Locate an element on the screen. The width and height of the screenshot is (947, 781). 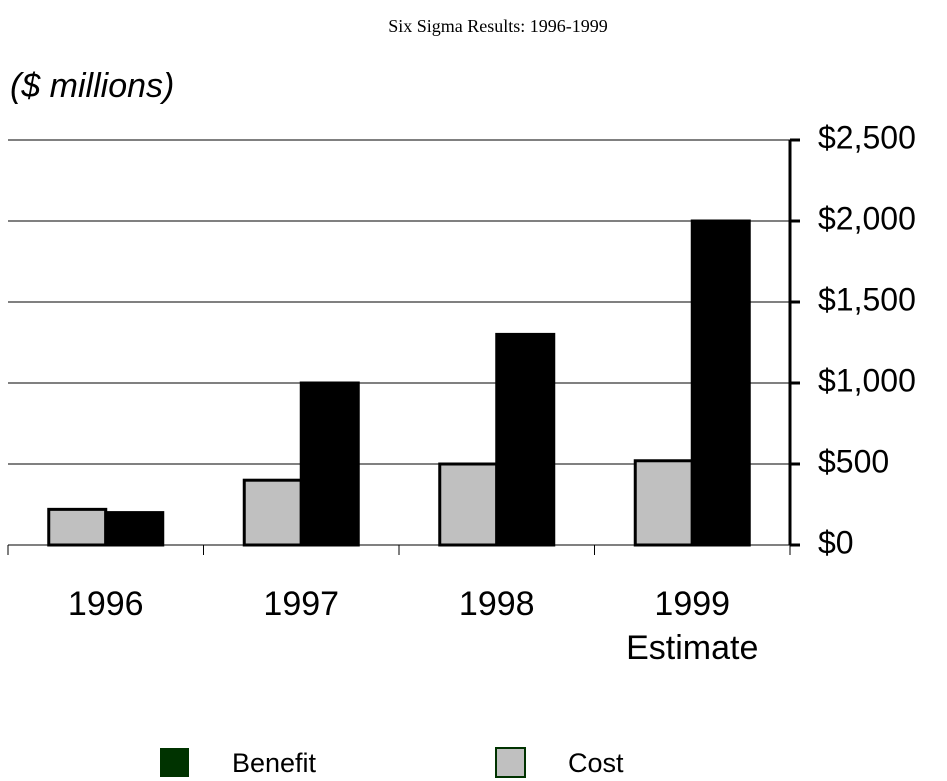
x-tick-label: 1996 is located at coordinates (105, 604).